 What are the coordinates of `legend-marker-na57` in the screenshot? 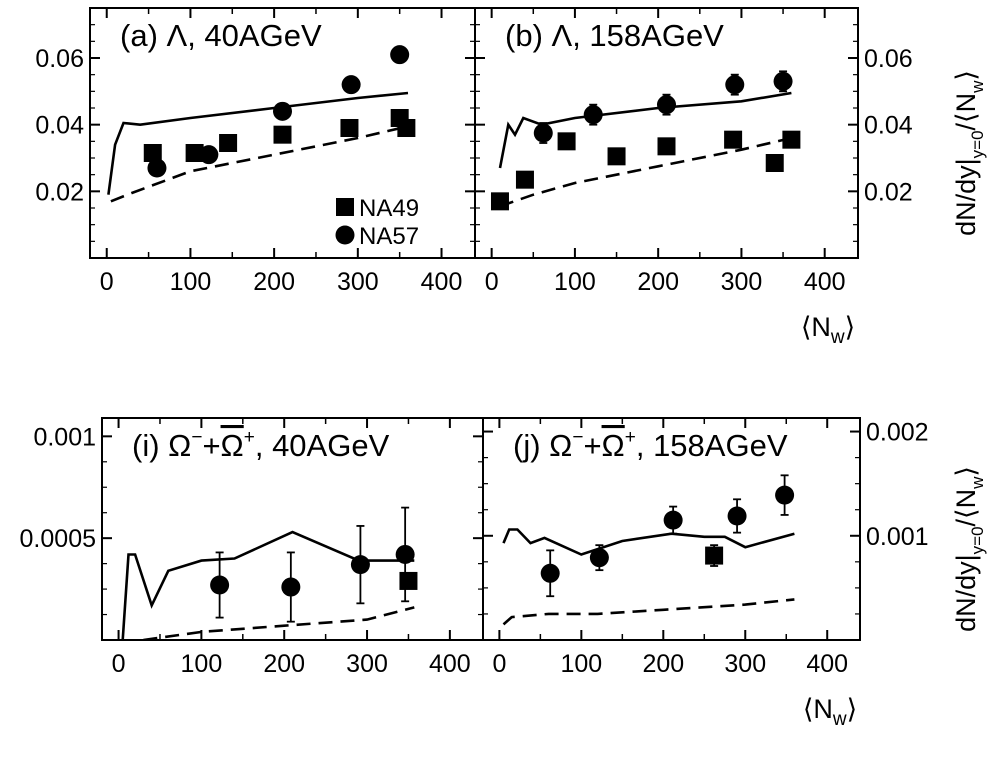 It's located at (345, 235).